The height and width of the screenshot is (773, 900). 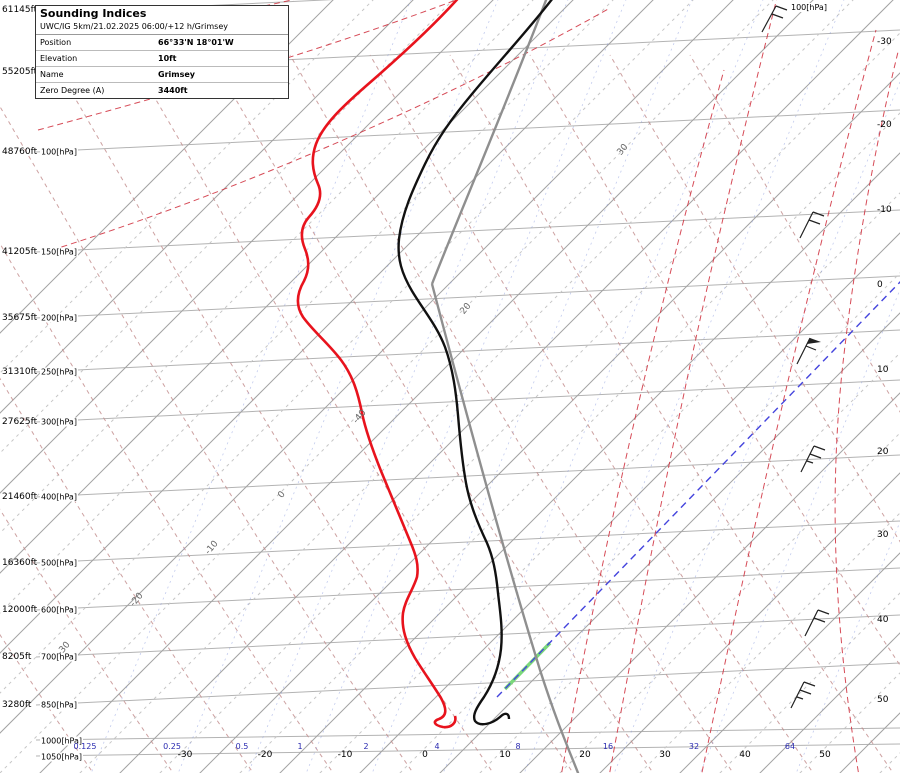 I want to click on info-row: Name Grimsey, so click(x=162, y=75).